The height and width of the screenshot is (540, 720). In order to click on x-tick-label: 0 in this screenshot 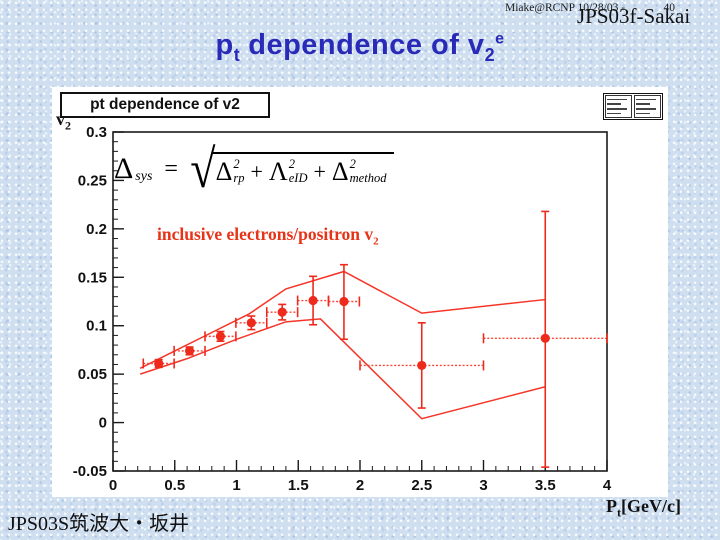, I will do `click(113, 485)`.